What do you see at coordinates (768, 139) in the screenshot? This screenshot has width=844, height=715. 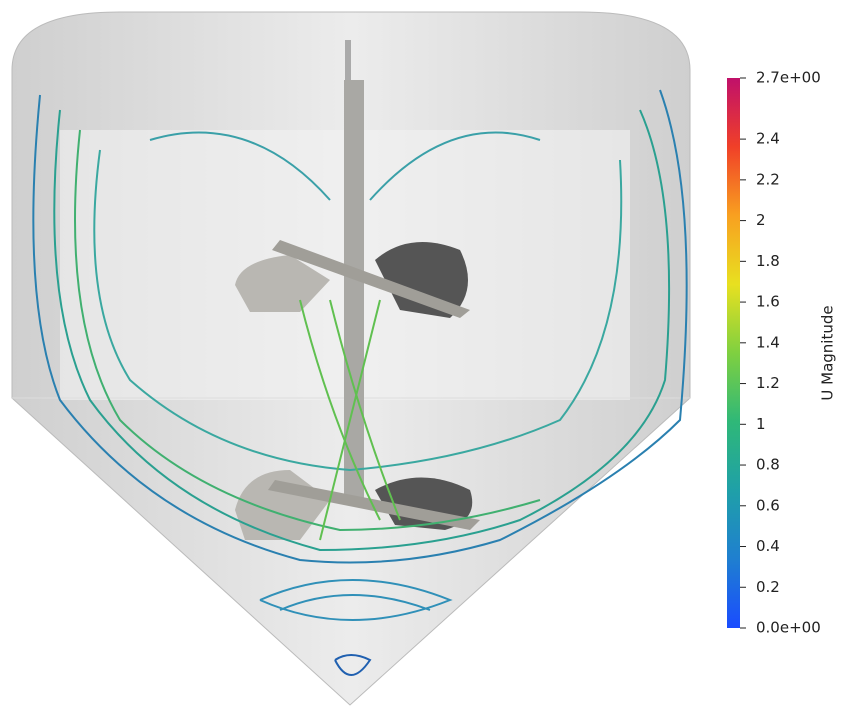 I see `colorbar-tick-label: 2.4` at bounding box center [768, 139].